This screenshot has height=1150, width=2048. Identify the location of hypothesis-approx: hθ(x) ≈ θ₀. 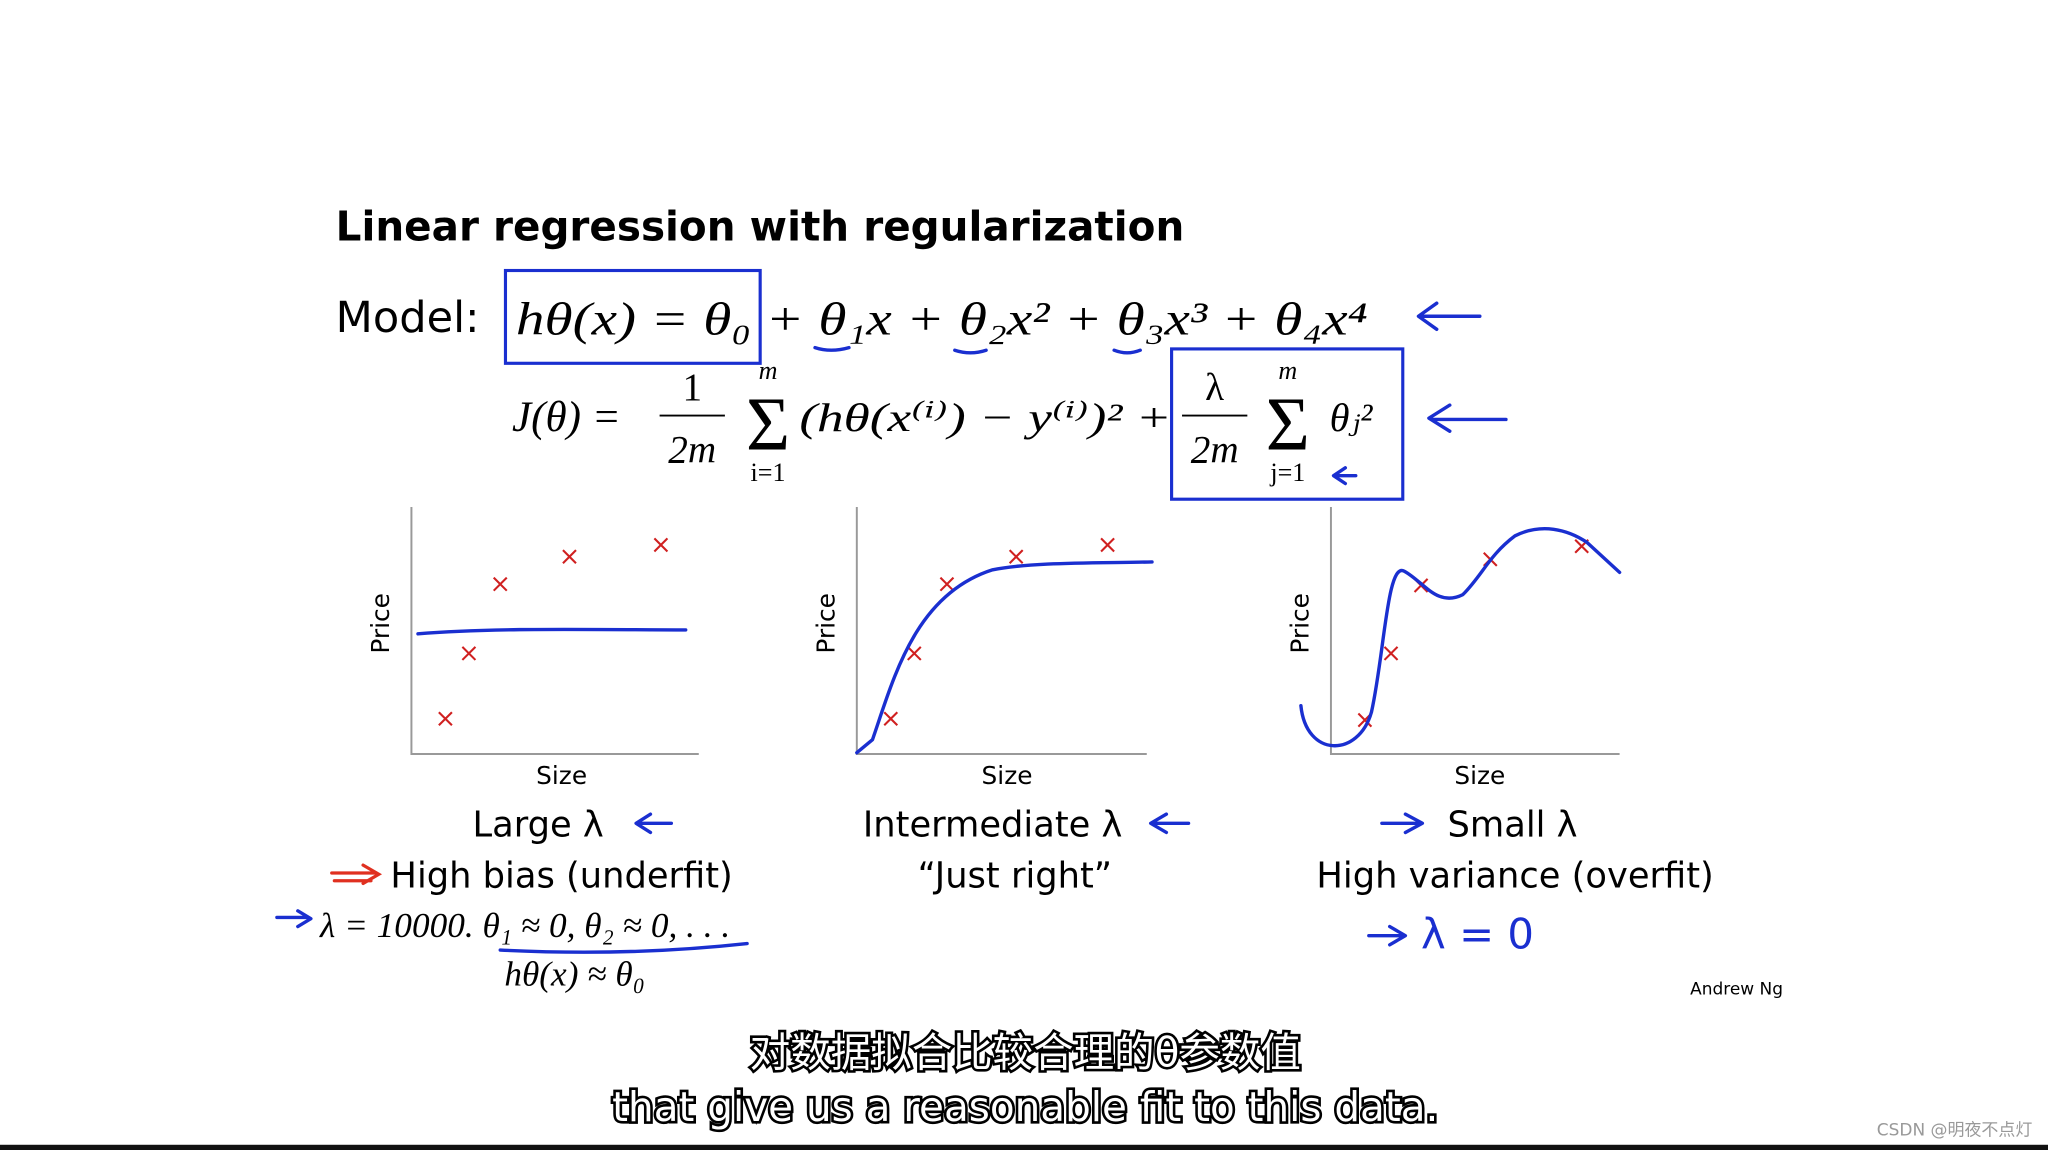
(574, 973).